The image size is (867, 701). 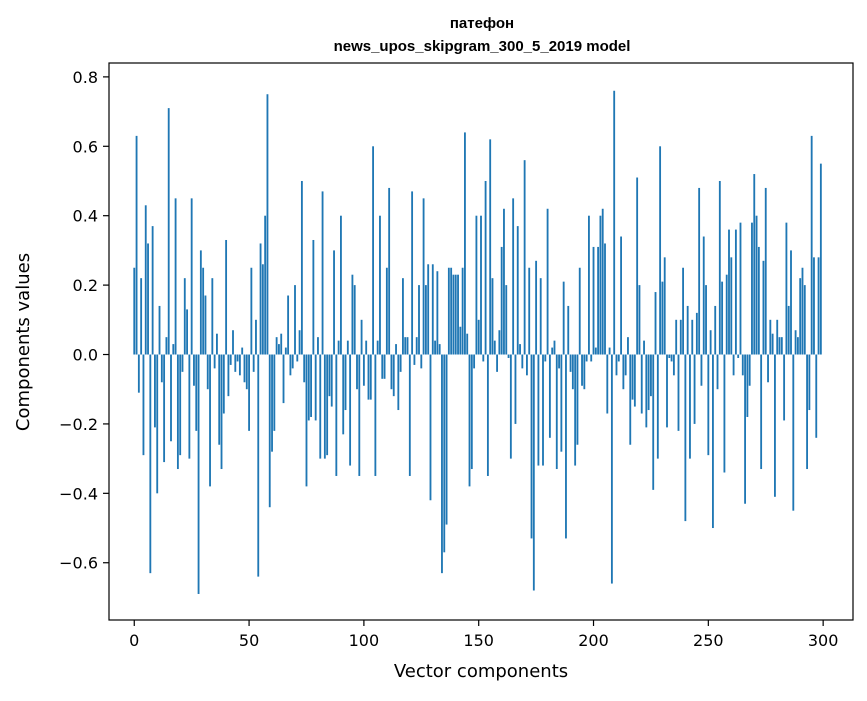 I want to click on y-tick-label: 0.0, so click(x=85, y=355).